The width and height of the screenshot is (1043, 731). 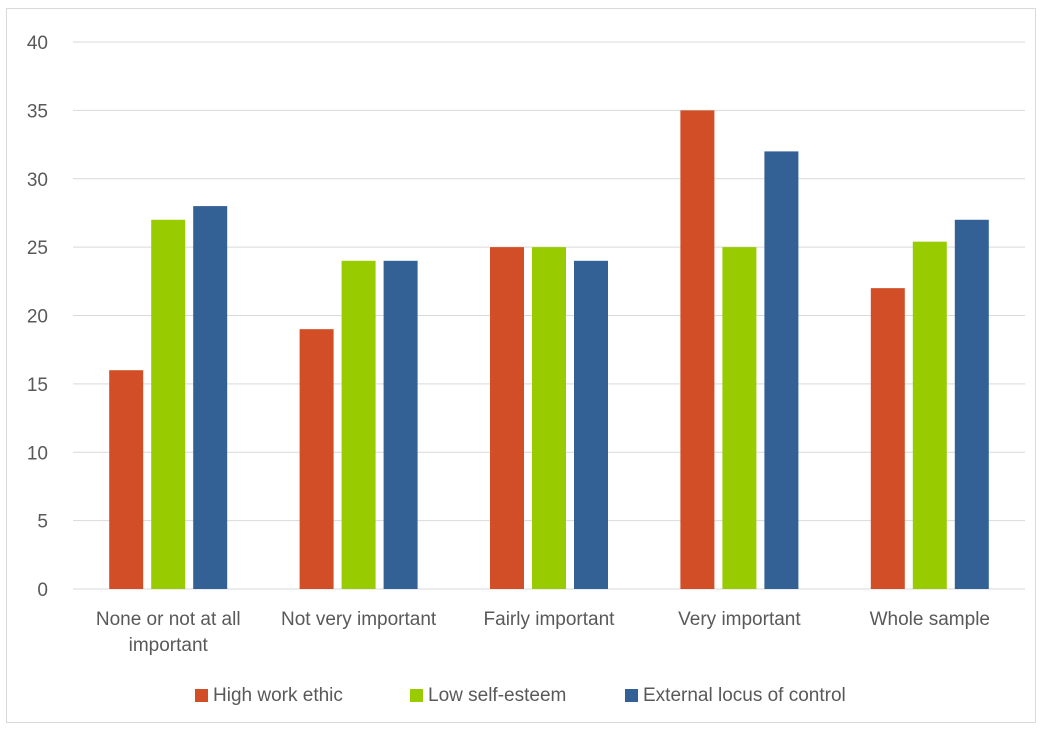 What do you see at coordinates (169, 645) in the screenshot?
I see `x-category-label: important` at bounding box center [169, 645].